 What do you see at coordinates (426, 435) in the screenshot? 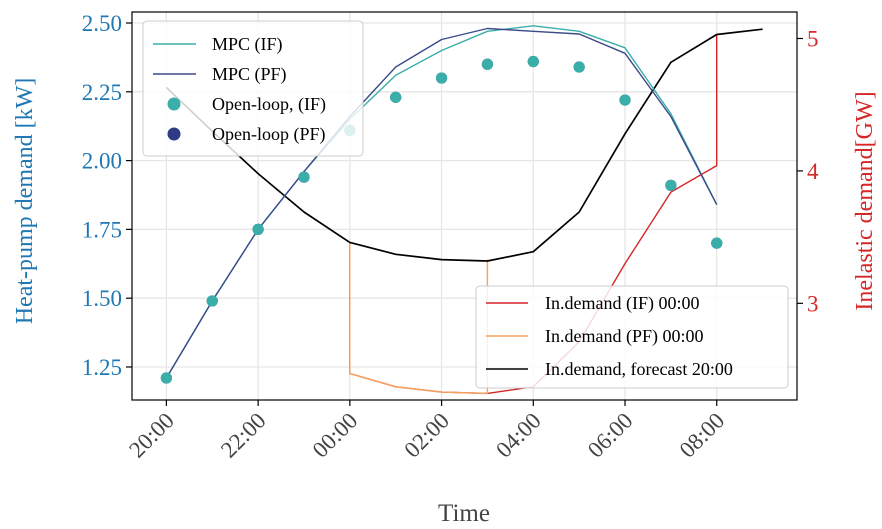
I see `x-tick-label-3: 02:00` at bounding box center [426, 435].